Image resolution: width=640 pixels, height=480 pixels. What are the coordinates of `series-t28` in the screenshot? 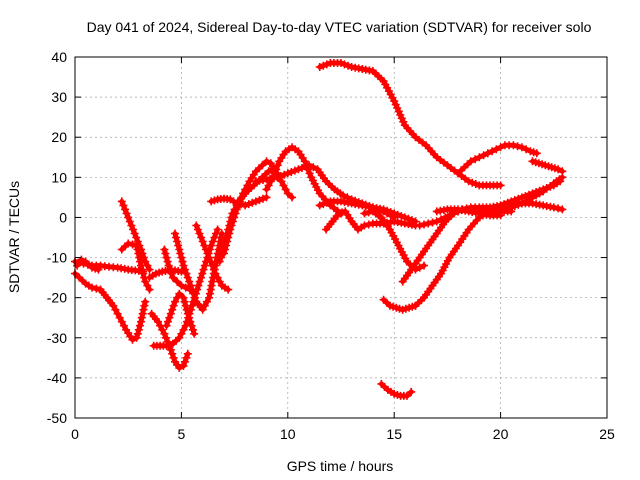 It's located at (497, 159).